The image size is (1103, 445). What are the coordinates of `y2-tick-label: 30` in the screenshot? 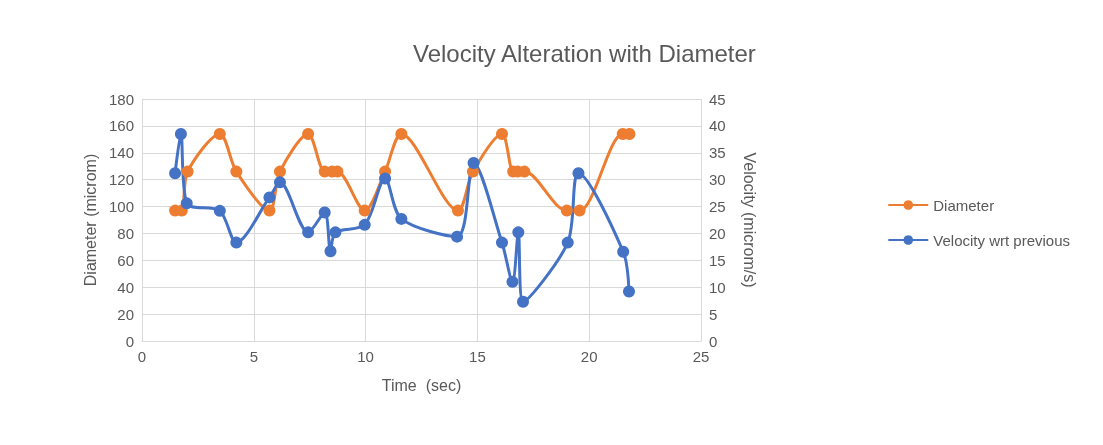 It's located at (717, 180).